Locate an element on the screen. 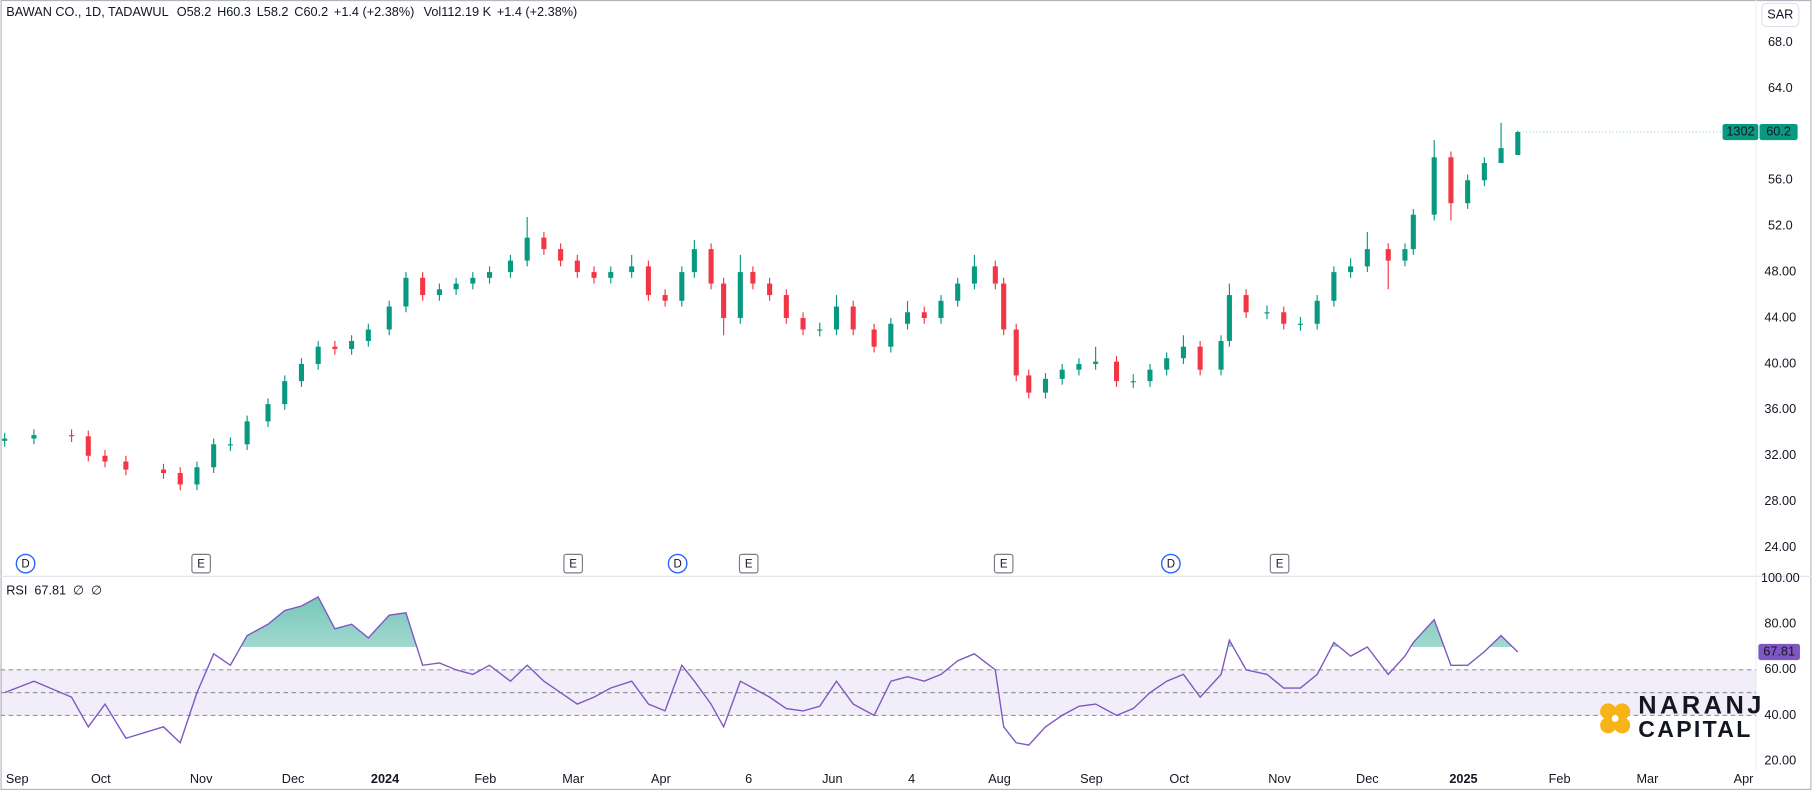 The image size is (1812, 790). price-tag-timer-box is located at coordinates (1740, 132).